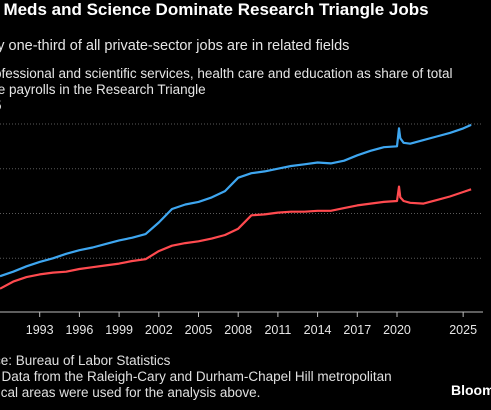 This screenshot has width=491, height=410. Describe the element at coordinates (1, 105) in the screenshot. I see `chart-description-line-3: 5` at that location.